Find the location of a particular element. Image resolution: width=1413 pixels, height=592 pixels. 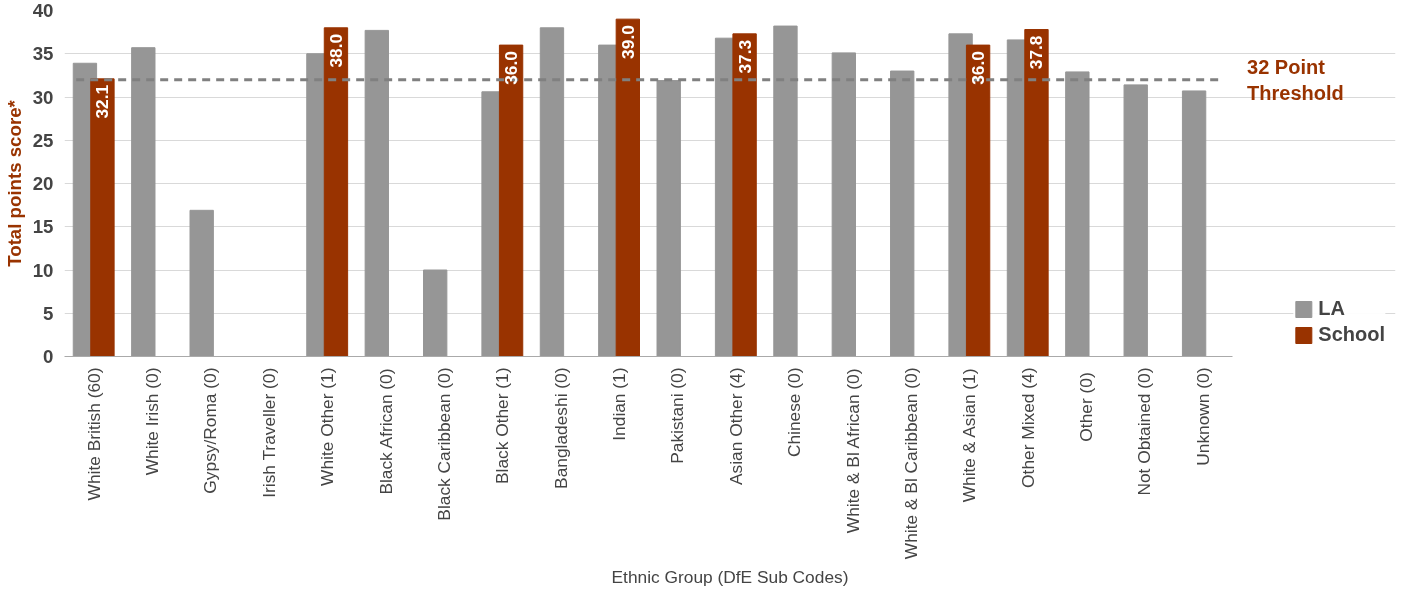

y-tick-label: 20 is located at coordinates (43, 183).